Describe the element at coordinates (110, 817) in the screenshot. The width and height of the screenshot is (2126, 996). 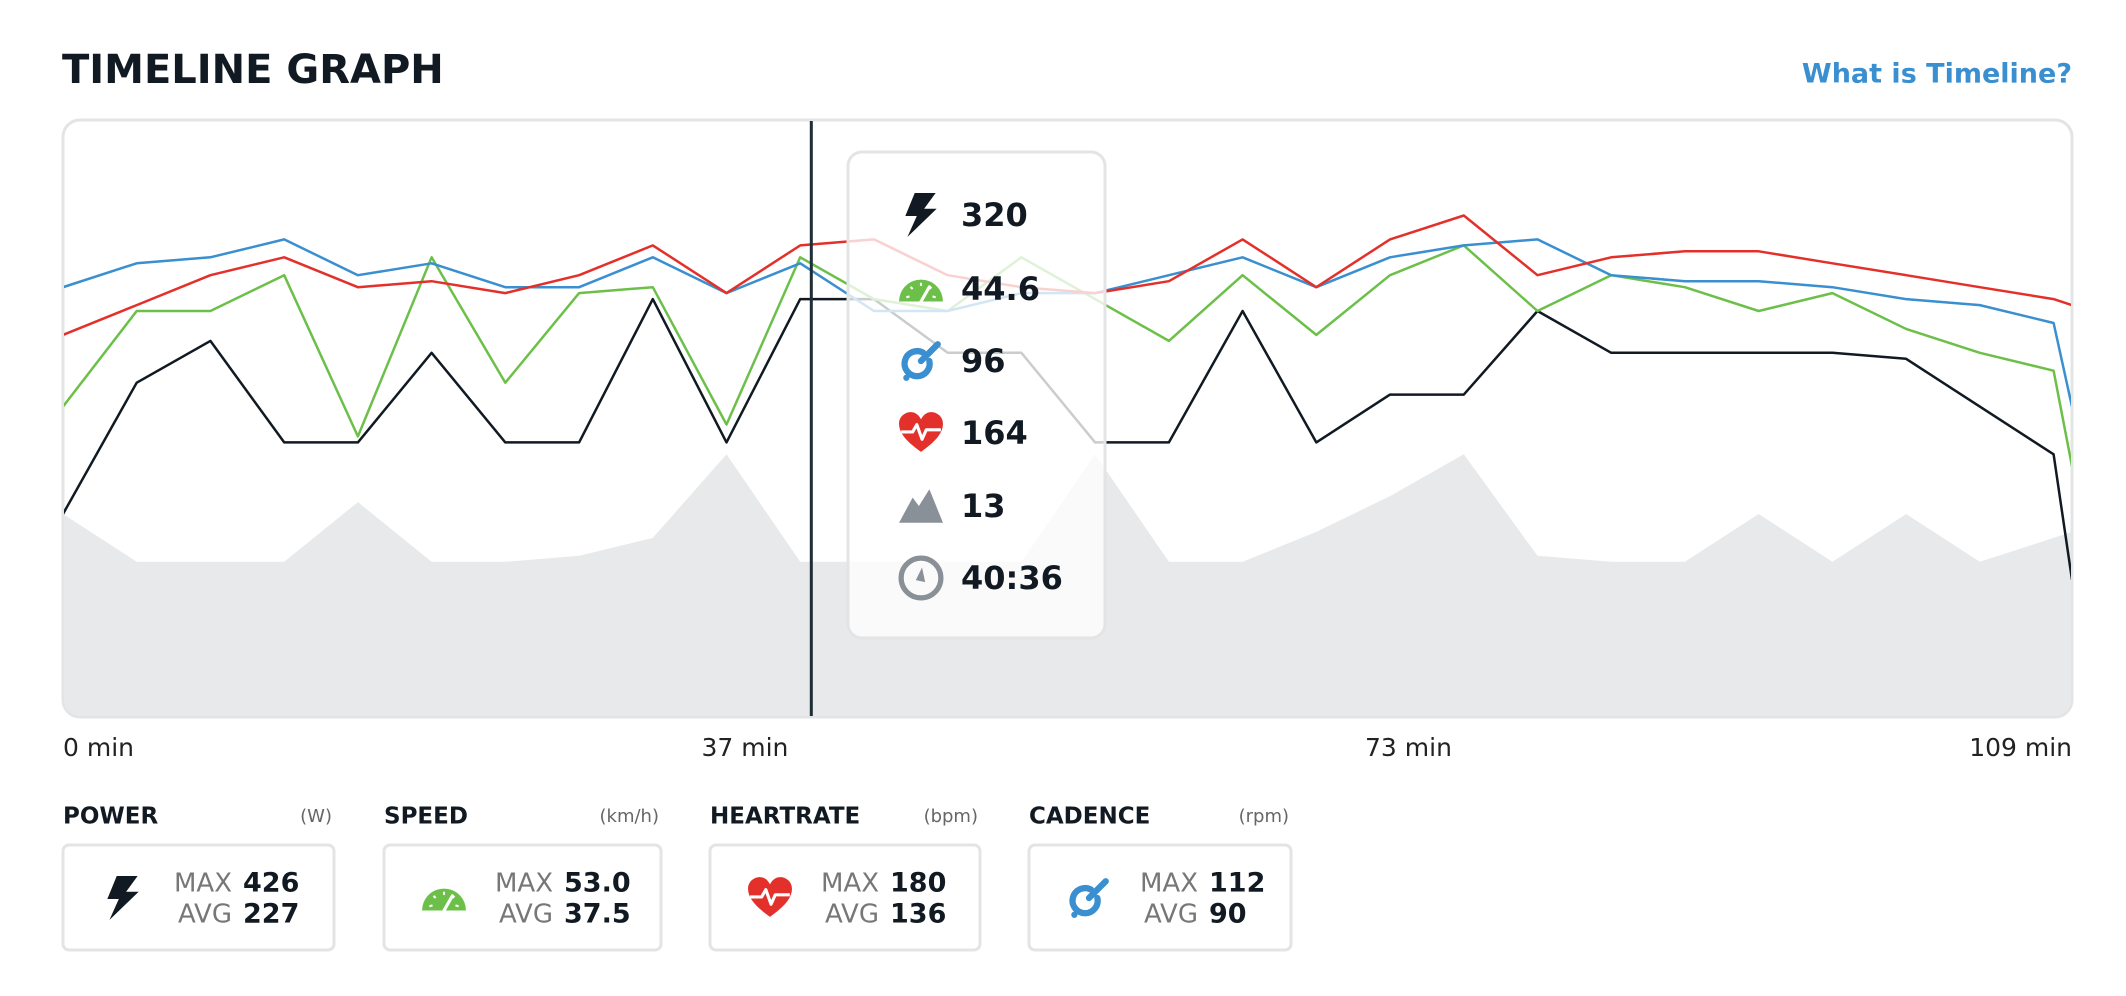
I see `stat-title: POWER` at that location.